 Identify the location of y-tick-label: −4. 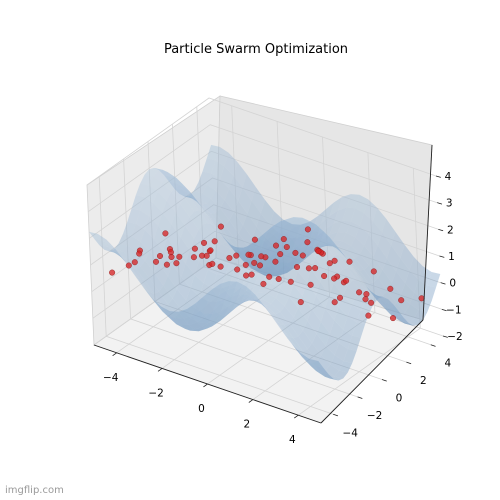
(350, 433).